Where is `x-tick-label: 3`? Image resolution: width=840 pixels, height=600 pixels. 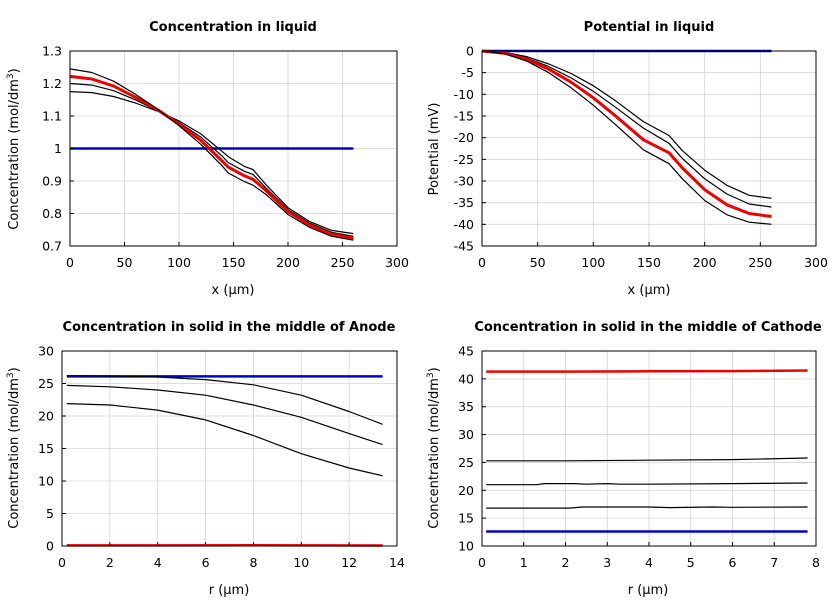
x-tick-label: 3 is located at coordinates (607, 562).